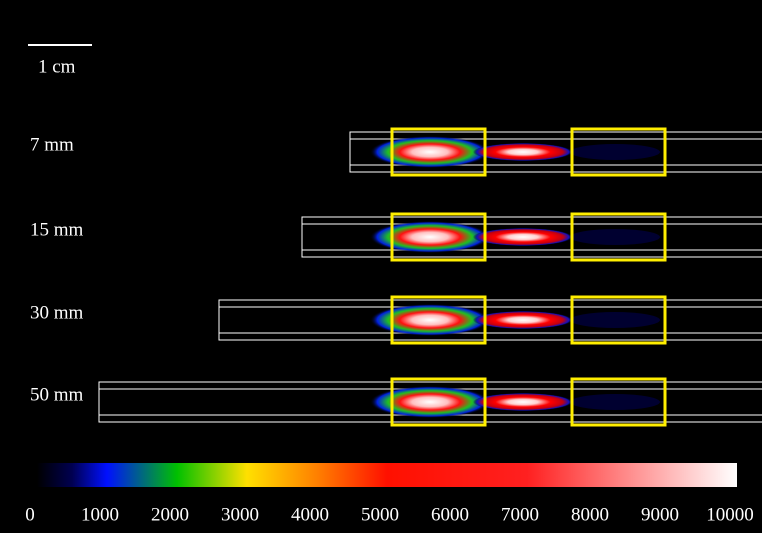 The width and height of the screenshot is (762, 533). What do you see at coordinates (57, 394) in the screenshot?
I see `row-label: 50 mm` at bounding box center [57, 394].